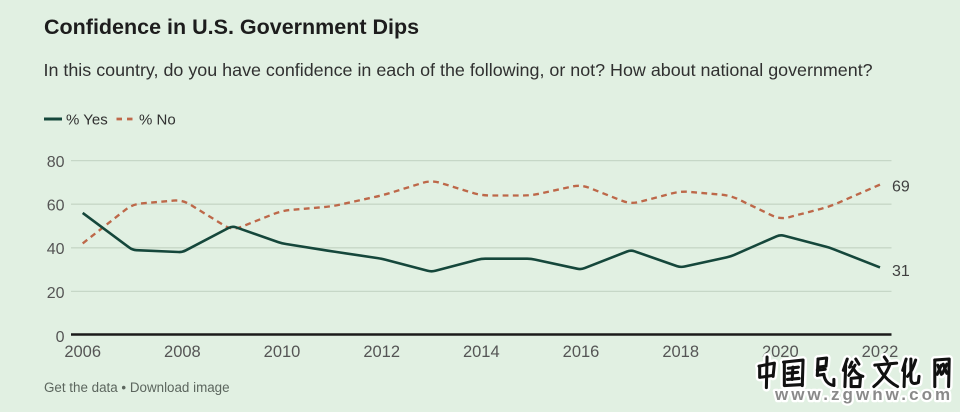 The width and height of the screenshot is (960, 412). Describe the element at coordinates (780, 352) in the screenshot. I see `svg-text: 2020` at that location.